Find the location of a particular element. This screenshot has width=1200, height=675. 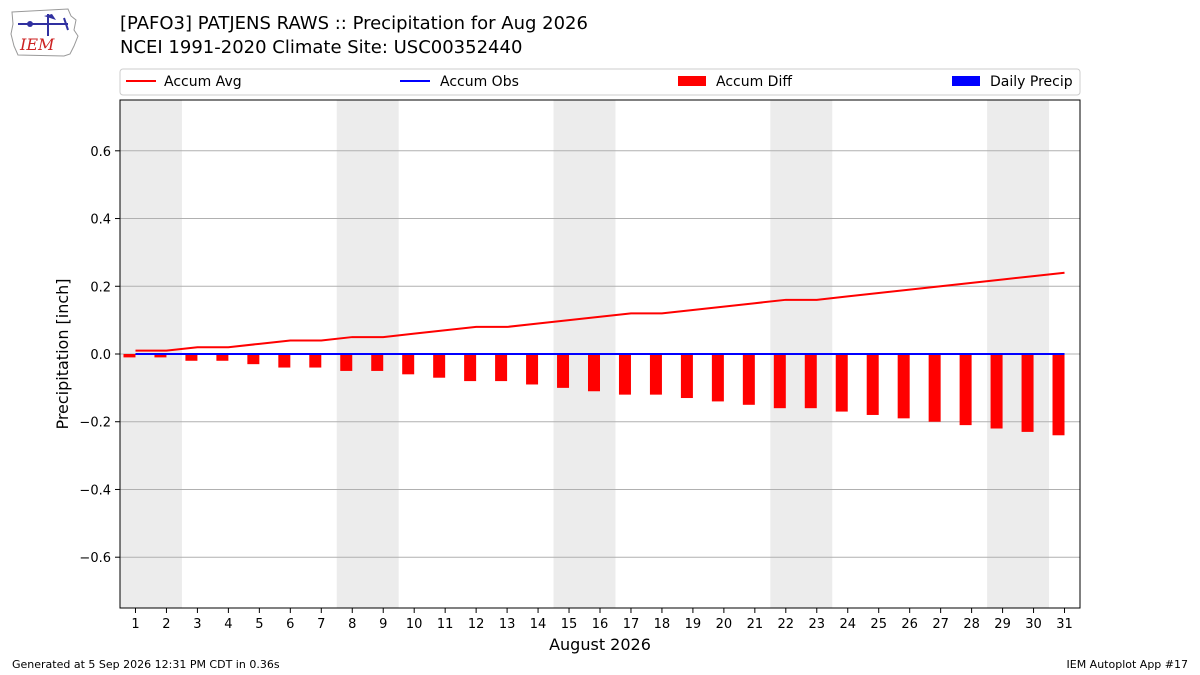

x-tick-label: 17 is located at coordinates (631, 624).